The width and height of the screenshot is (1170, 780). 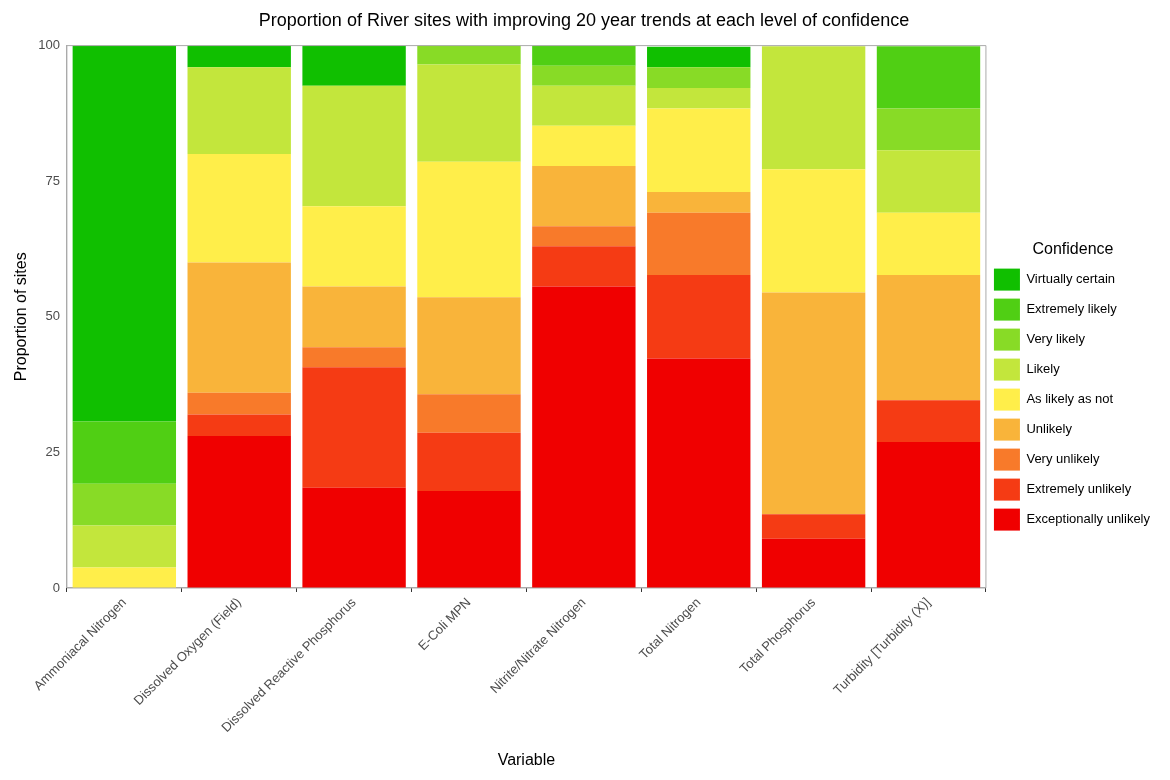 I want to click on legend-label: As likely as not, so click(x=1070, y=399).